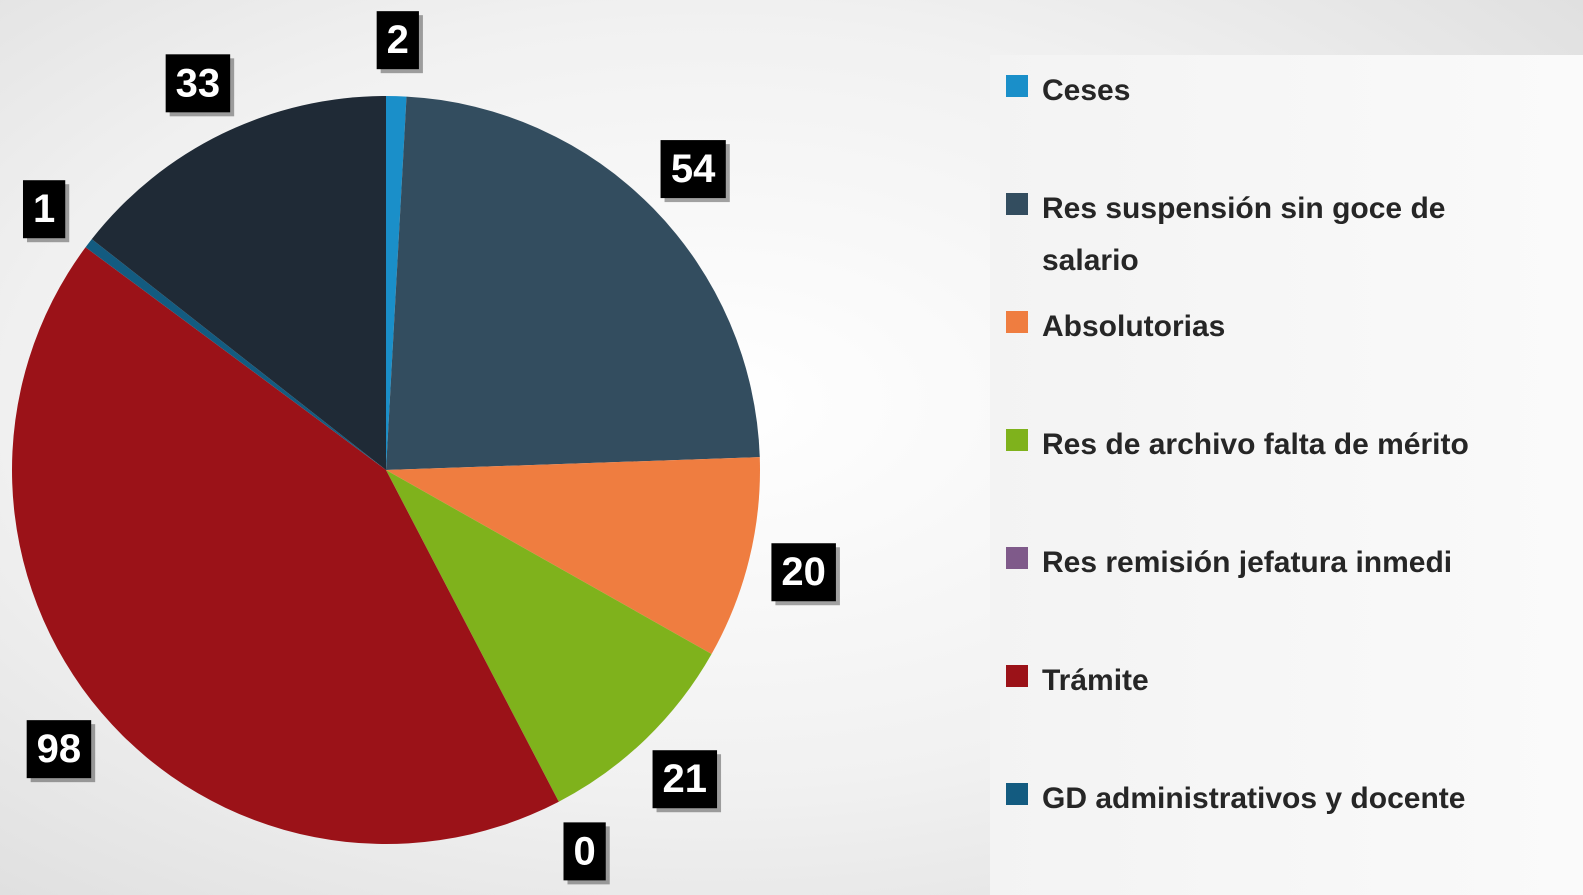  I want to click on data-label: 98, so click(61, 751).